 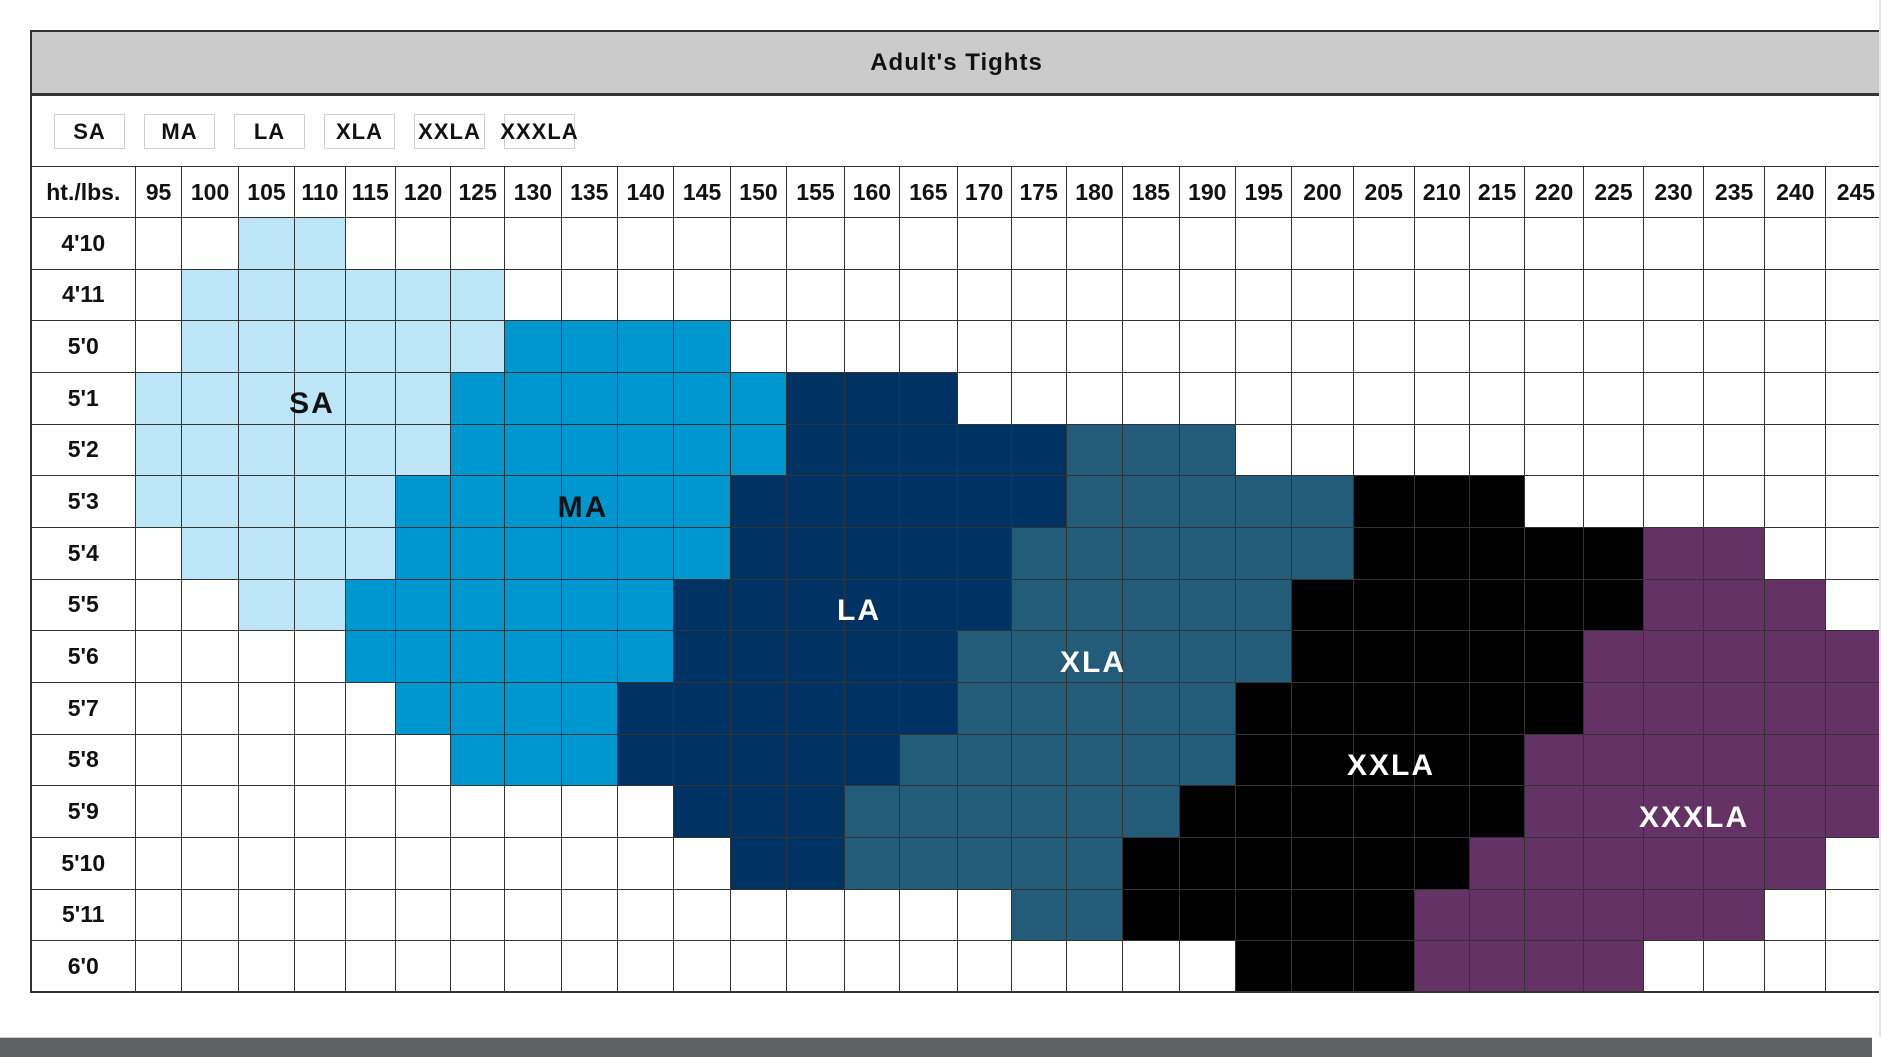 I want to click on column-header-170: 170, so click(x=984, y=192).